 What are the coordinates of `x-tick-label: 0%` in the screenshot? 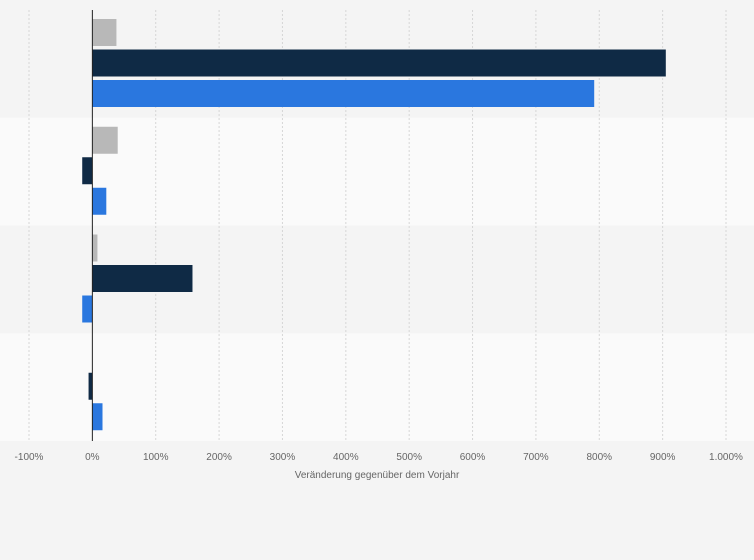 It's located at (92, 457).